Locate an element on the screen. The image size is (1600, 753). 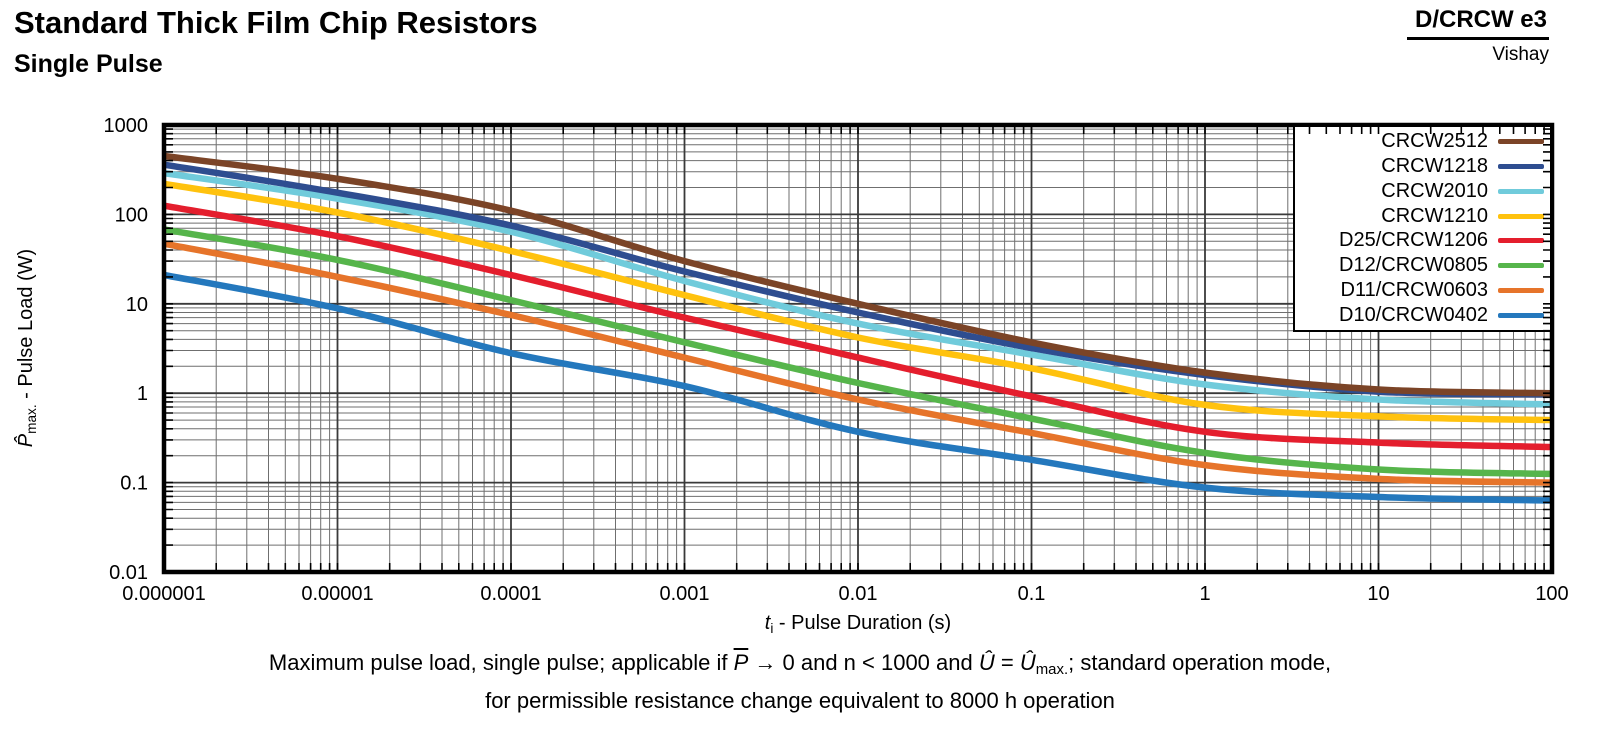
legend-item: D25/CRCW1206 is located at coordinates (1419, 240).